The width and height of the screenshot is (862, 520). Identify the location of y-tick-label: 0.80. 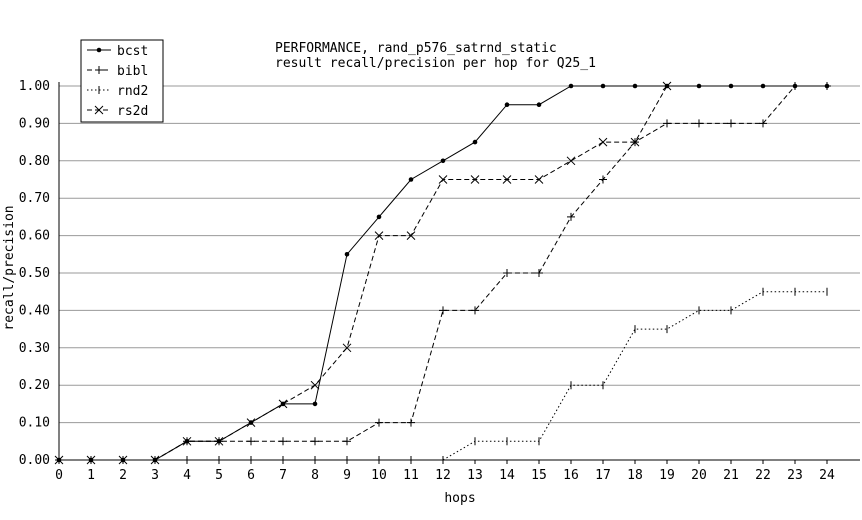
(34, 161).